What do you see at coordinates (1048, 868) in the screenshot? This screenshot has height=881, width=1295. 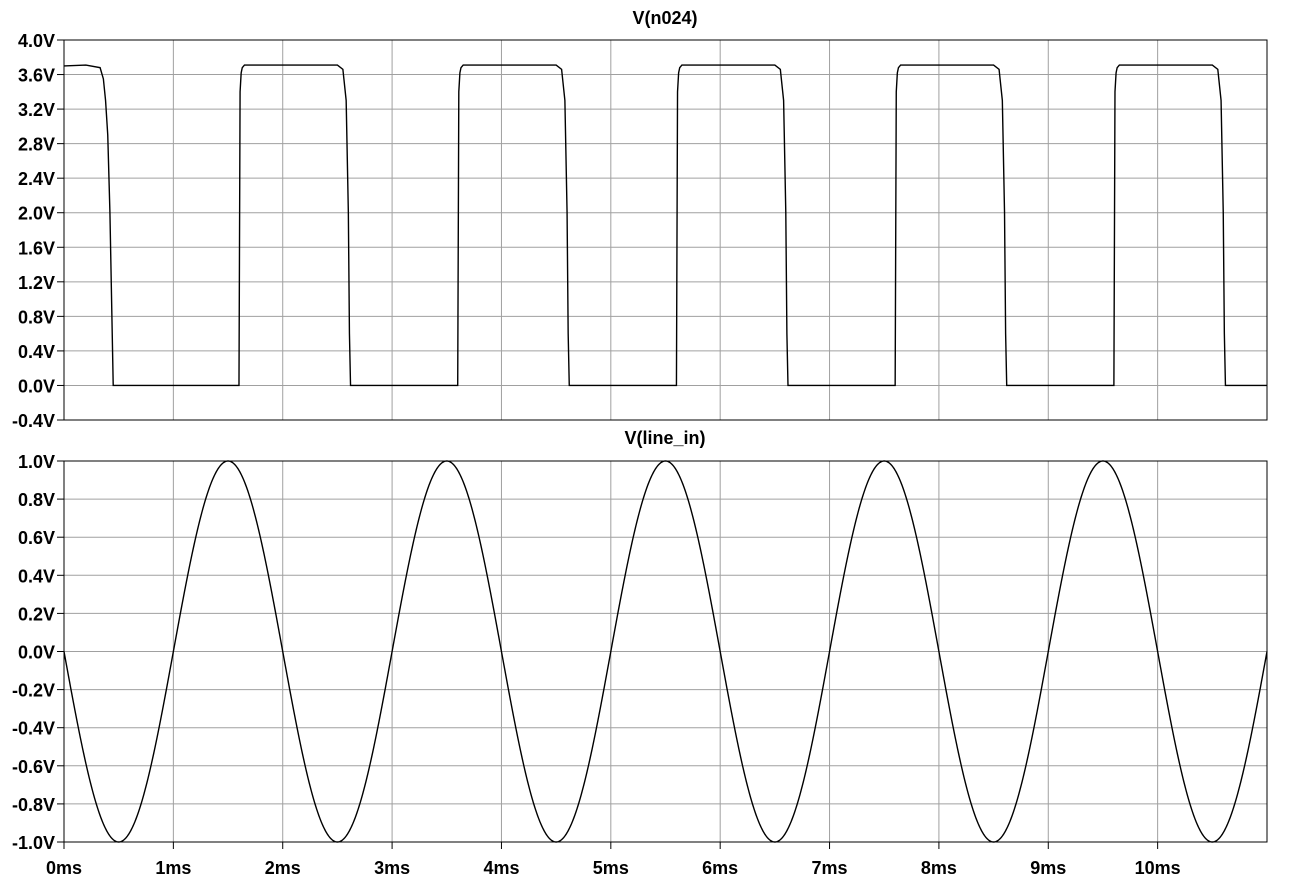 I see `xtick-label: 9ms` at bounding box center [1048, 868].